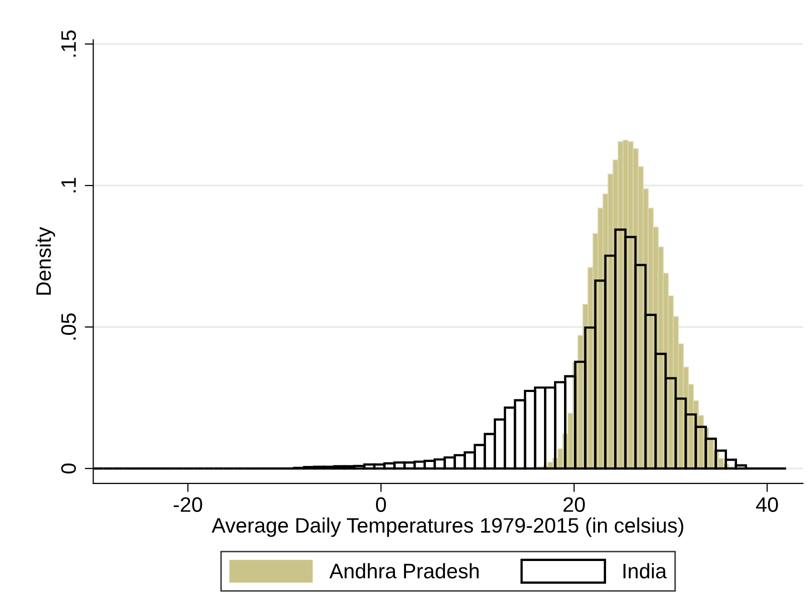 The height and width of the screenshot is (612, 811). I want to click on x-tick-label: -20, so click(188, 504).